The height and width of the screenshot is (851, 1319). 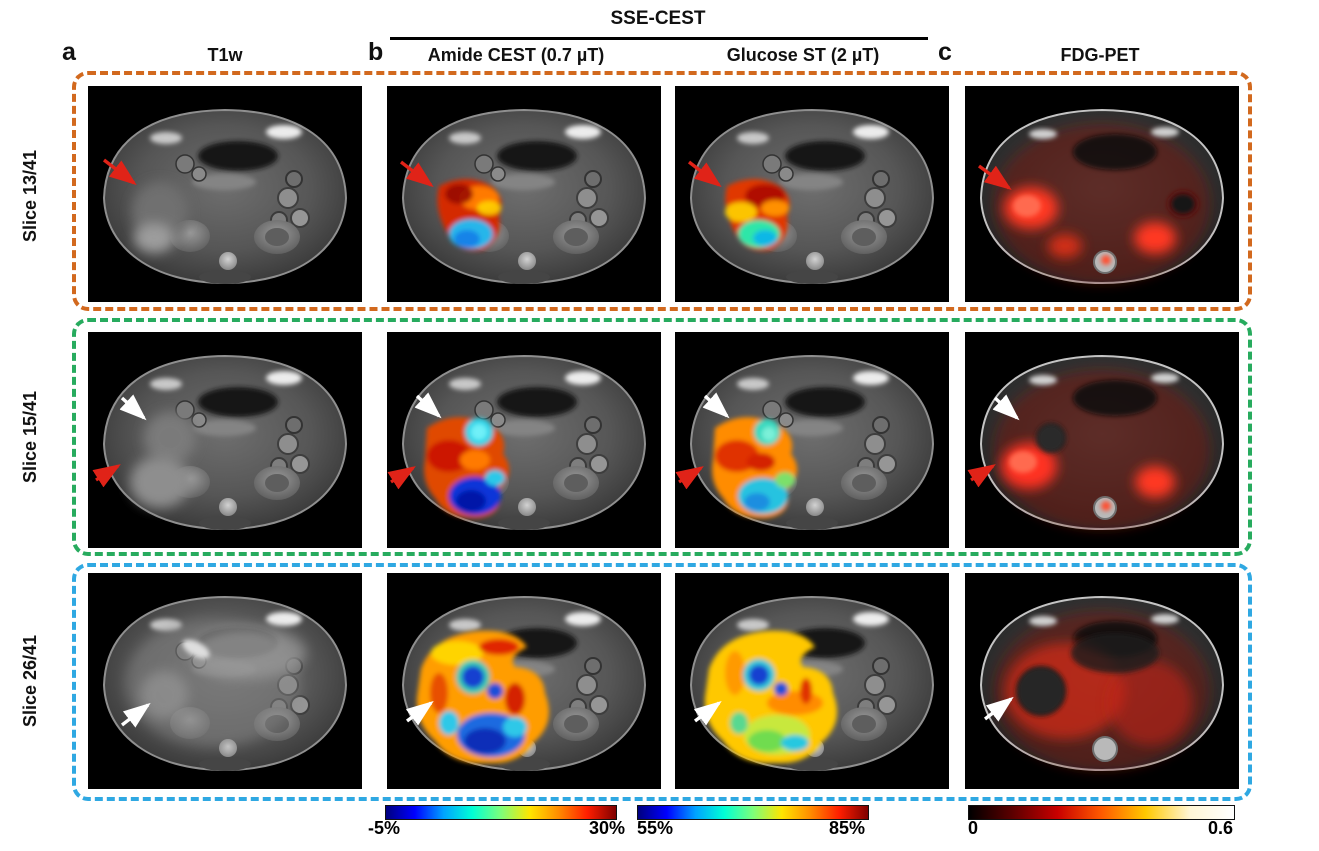 I want to click on row-label-slice-26-41: Slice 26/41, so click(x=30, y=681).